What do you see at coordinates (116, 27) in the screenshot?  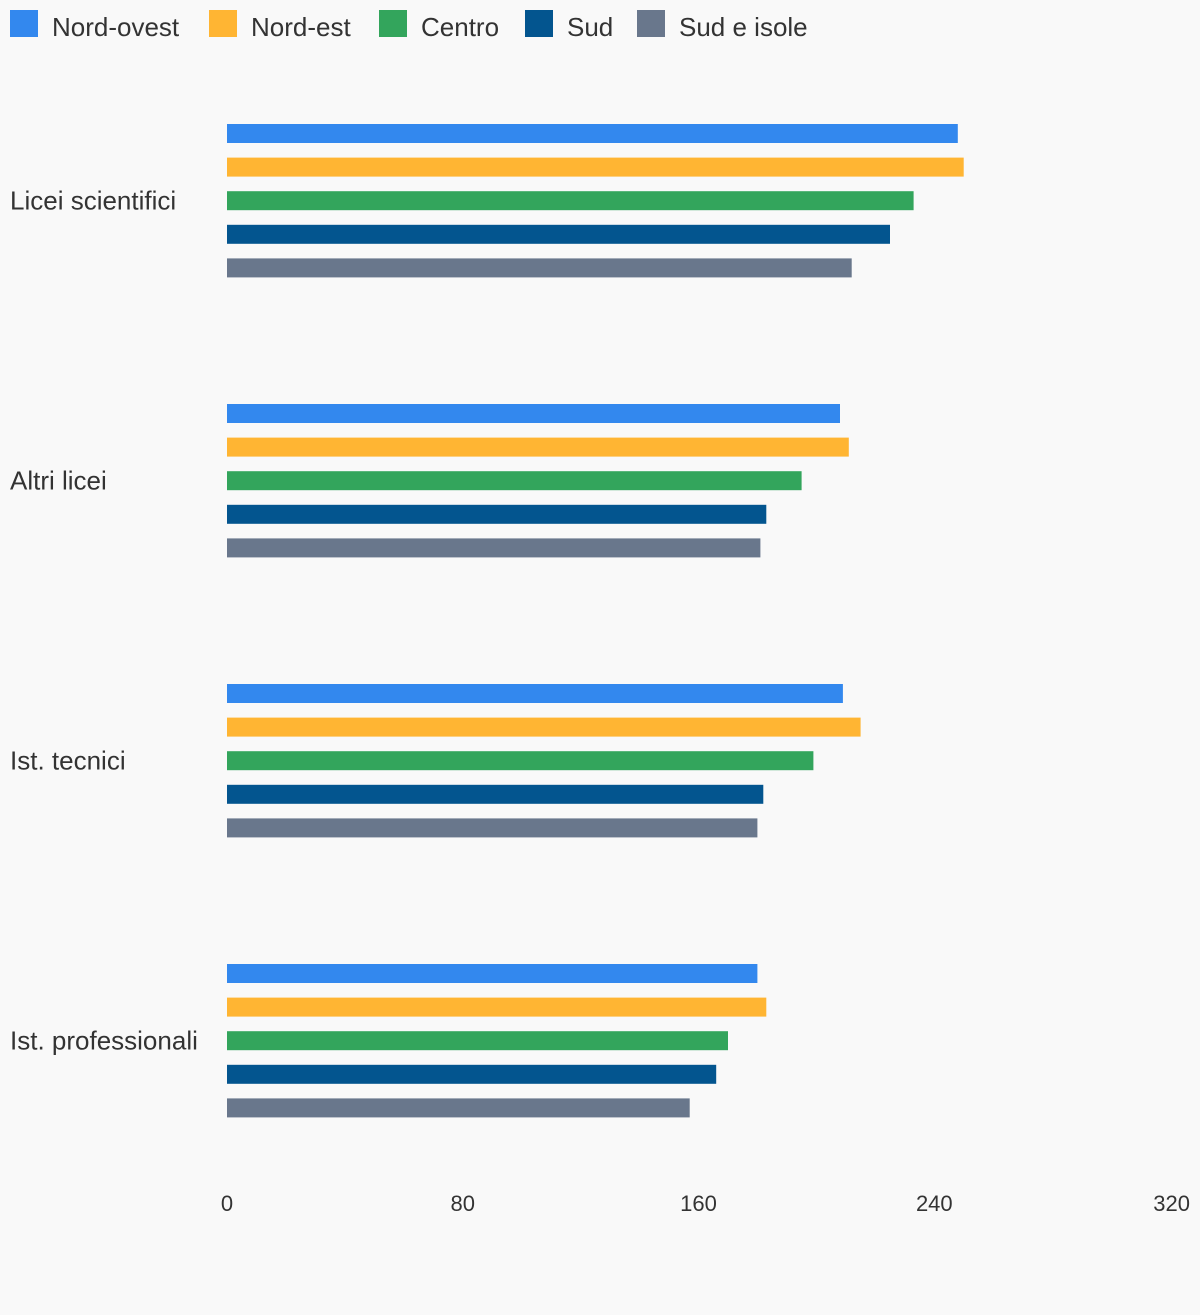 I see `legend-label: Nord-ovest` at bounding box center [116, 27].